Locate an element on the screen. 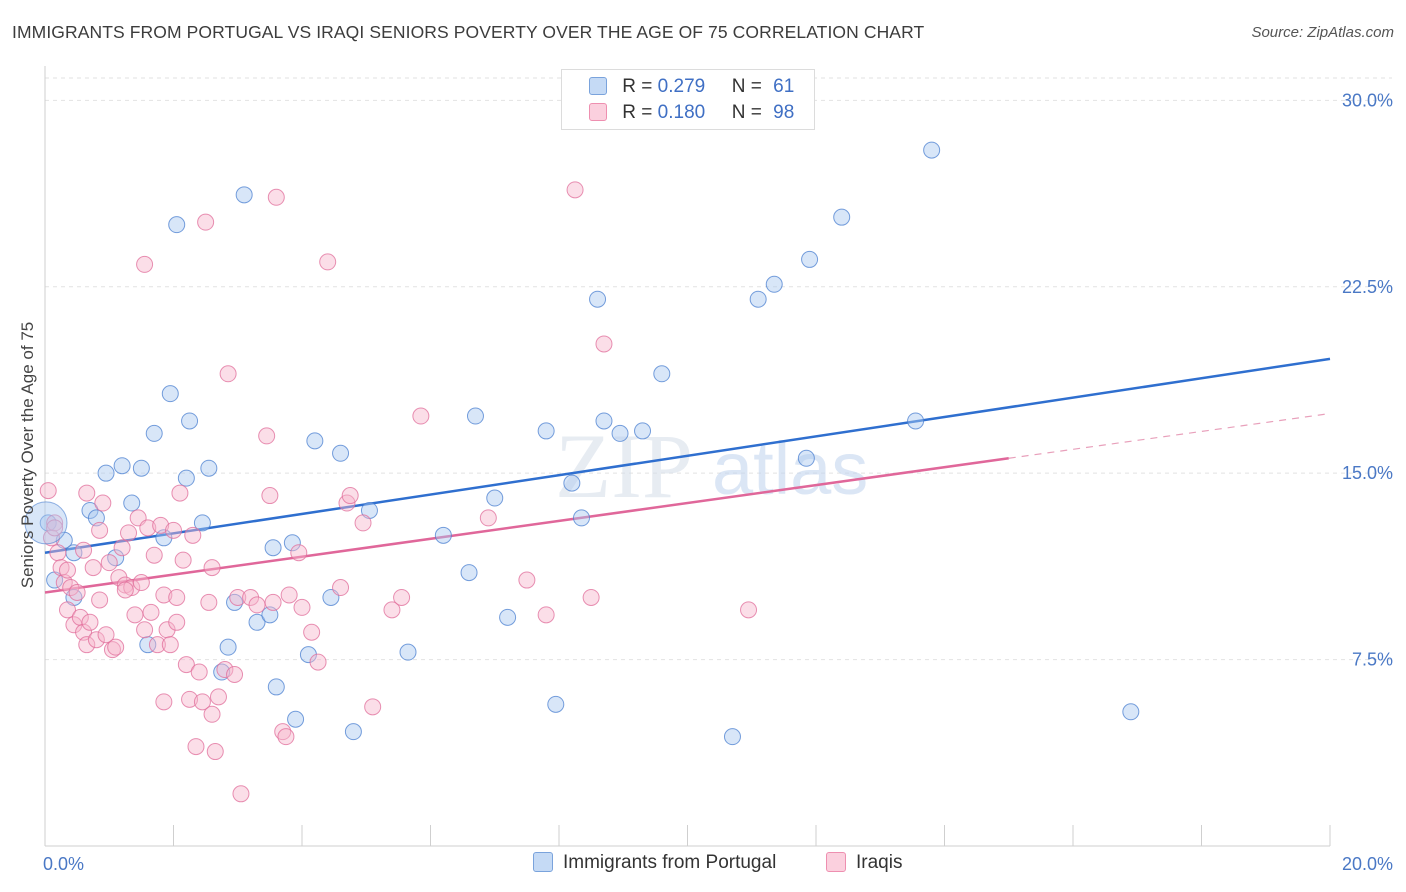 The image size is (1406, 892). legend: R = 0.279 N = 61 R = 0.180 N = 98 is located at coordinates (688, 99).